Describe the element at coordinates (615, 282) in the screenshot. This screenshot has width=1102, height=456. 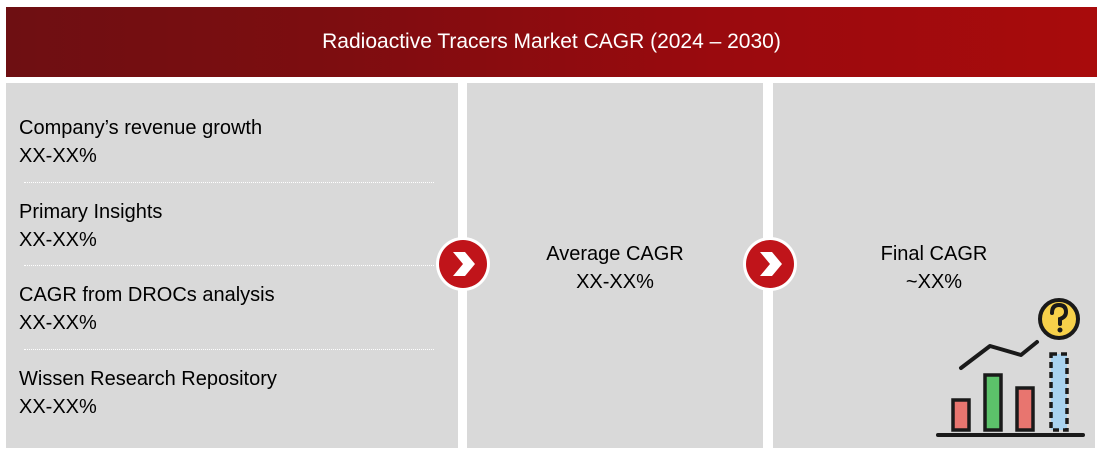
I see `average-value: XX-XX%` at that location.